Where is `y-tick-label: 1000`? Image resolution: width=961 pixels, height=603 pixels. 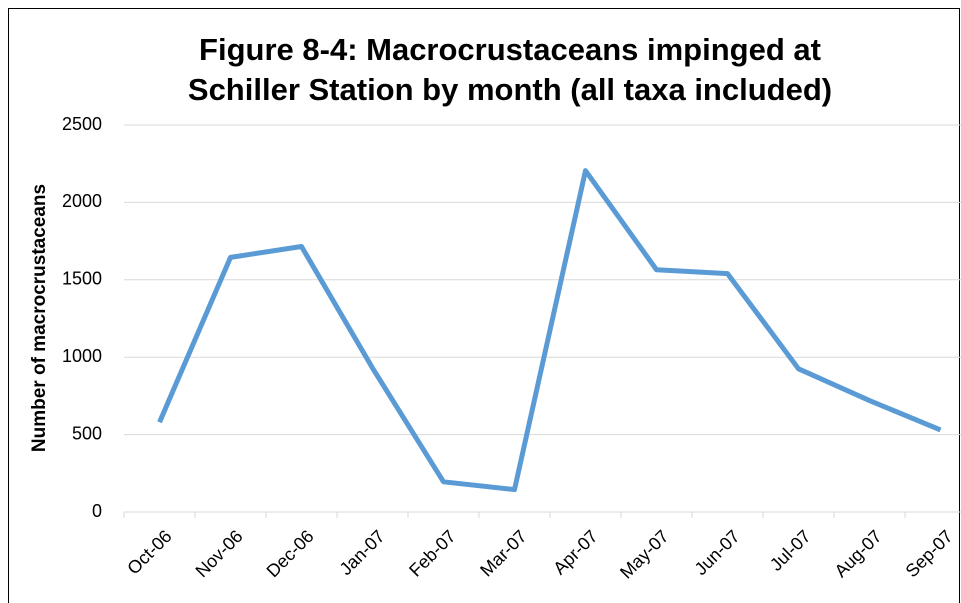 y-tick-label: 1000 is located at coordinates (82, 356).